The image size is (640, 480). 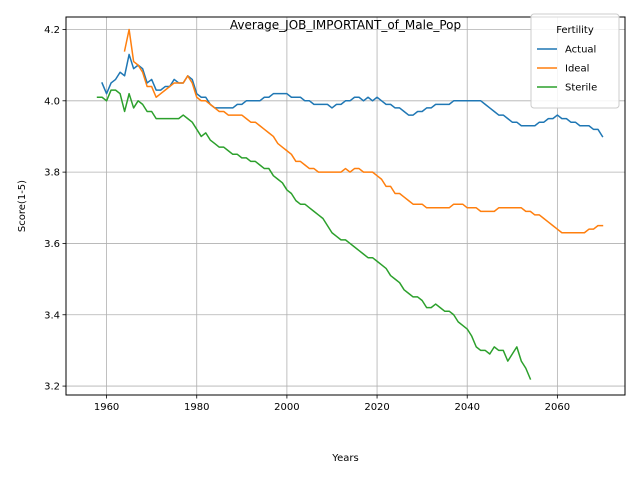 What do you see at coordinates (376, 407) in the screenshot?
I see `x-tick-label: 2020` at bounding box center [376, 407].